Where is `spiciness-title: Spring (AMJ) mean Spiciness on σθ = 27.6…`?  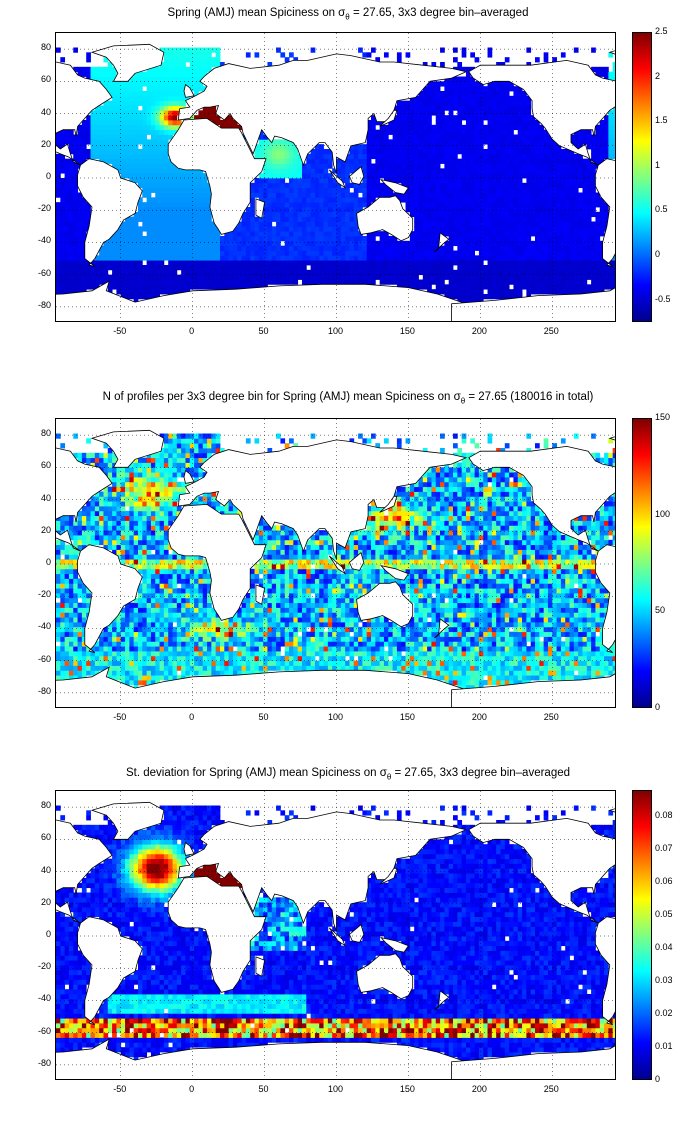
spiciness-title: Spring (AMJ) mean Spiciness on σθ = 27.6… is located at coordinates (348, 14).